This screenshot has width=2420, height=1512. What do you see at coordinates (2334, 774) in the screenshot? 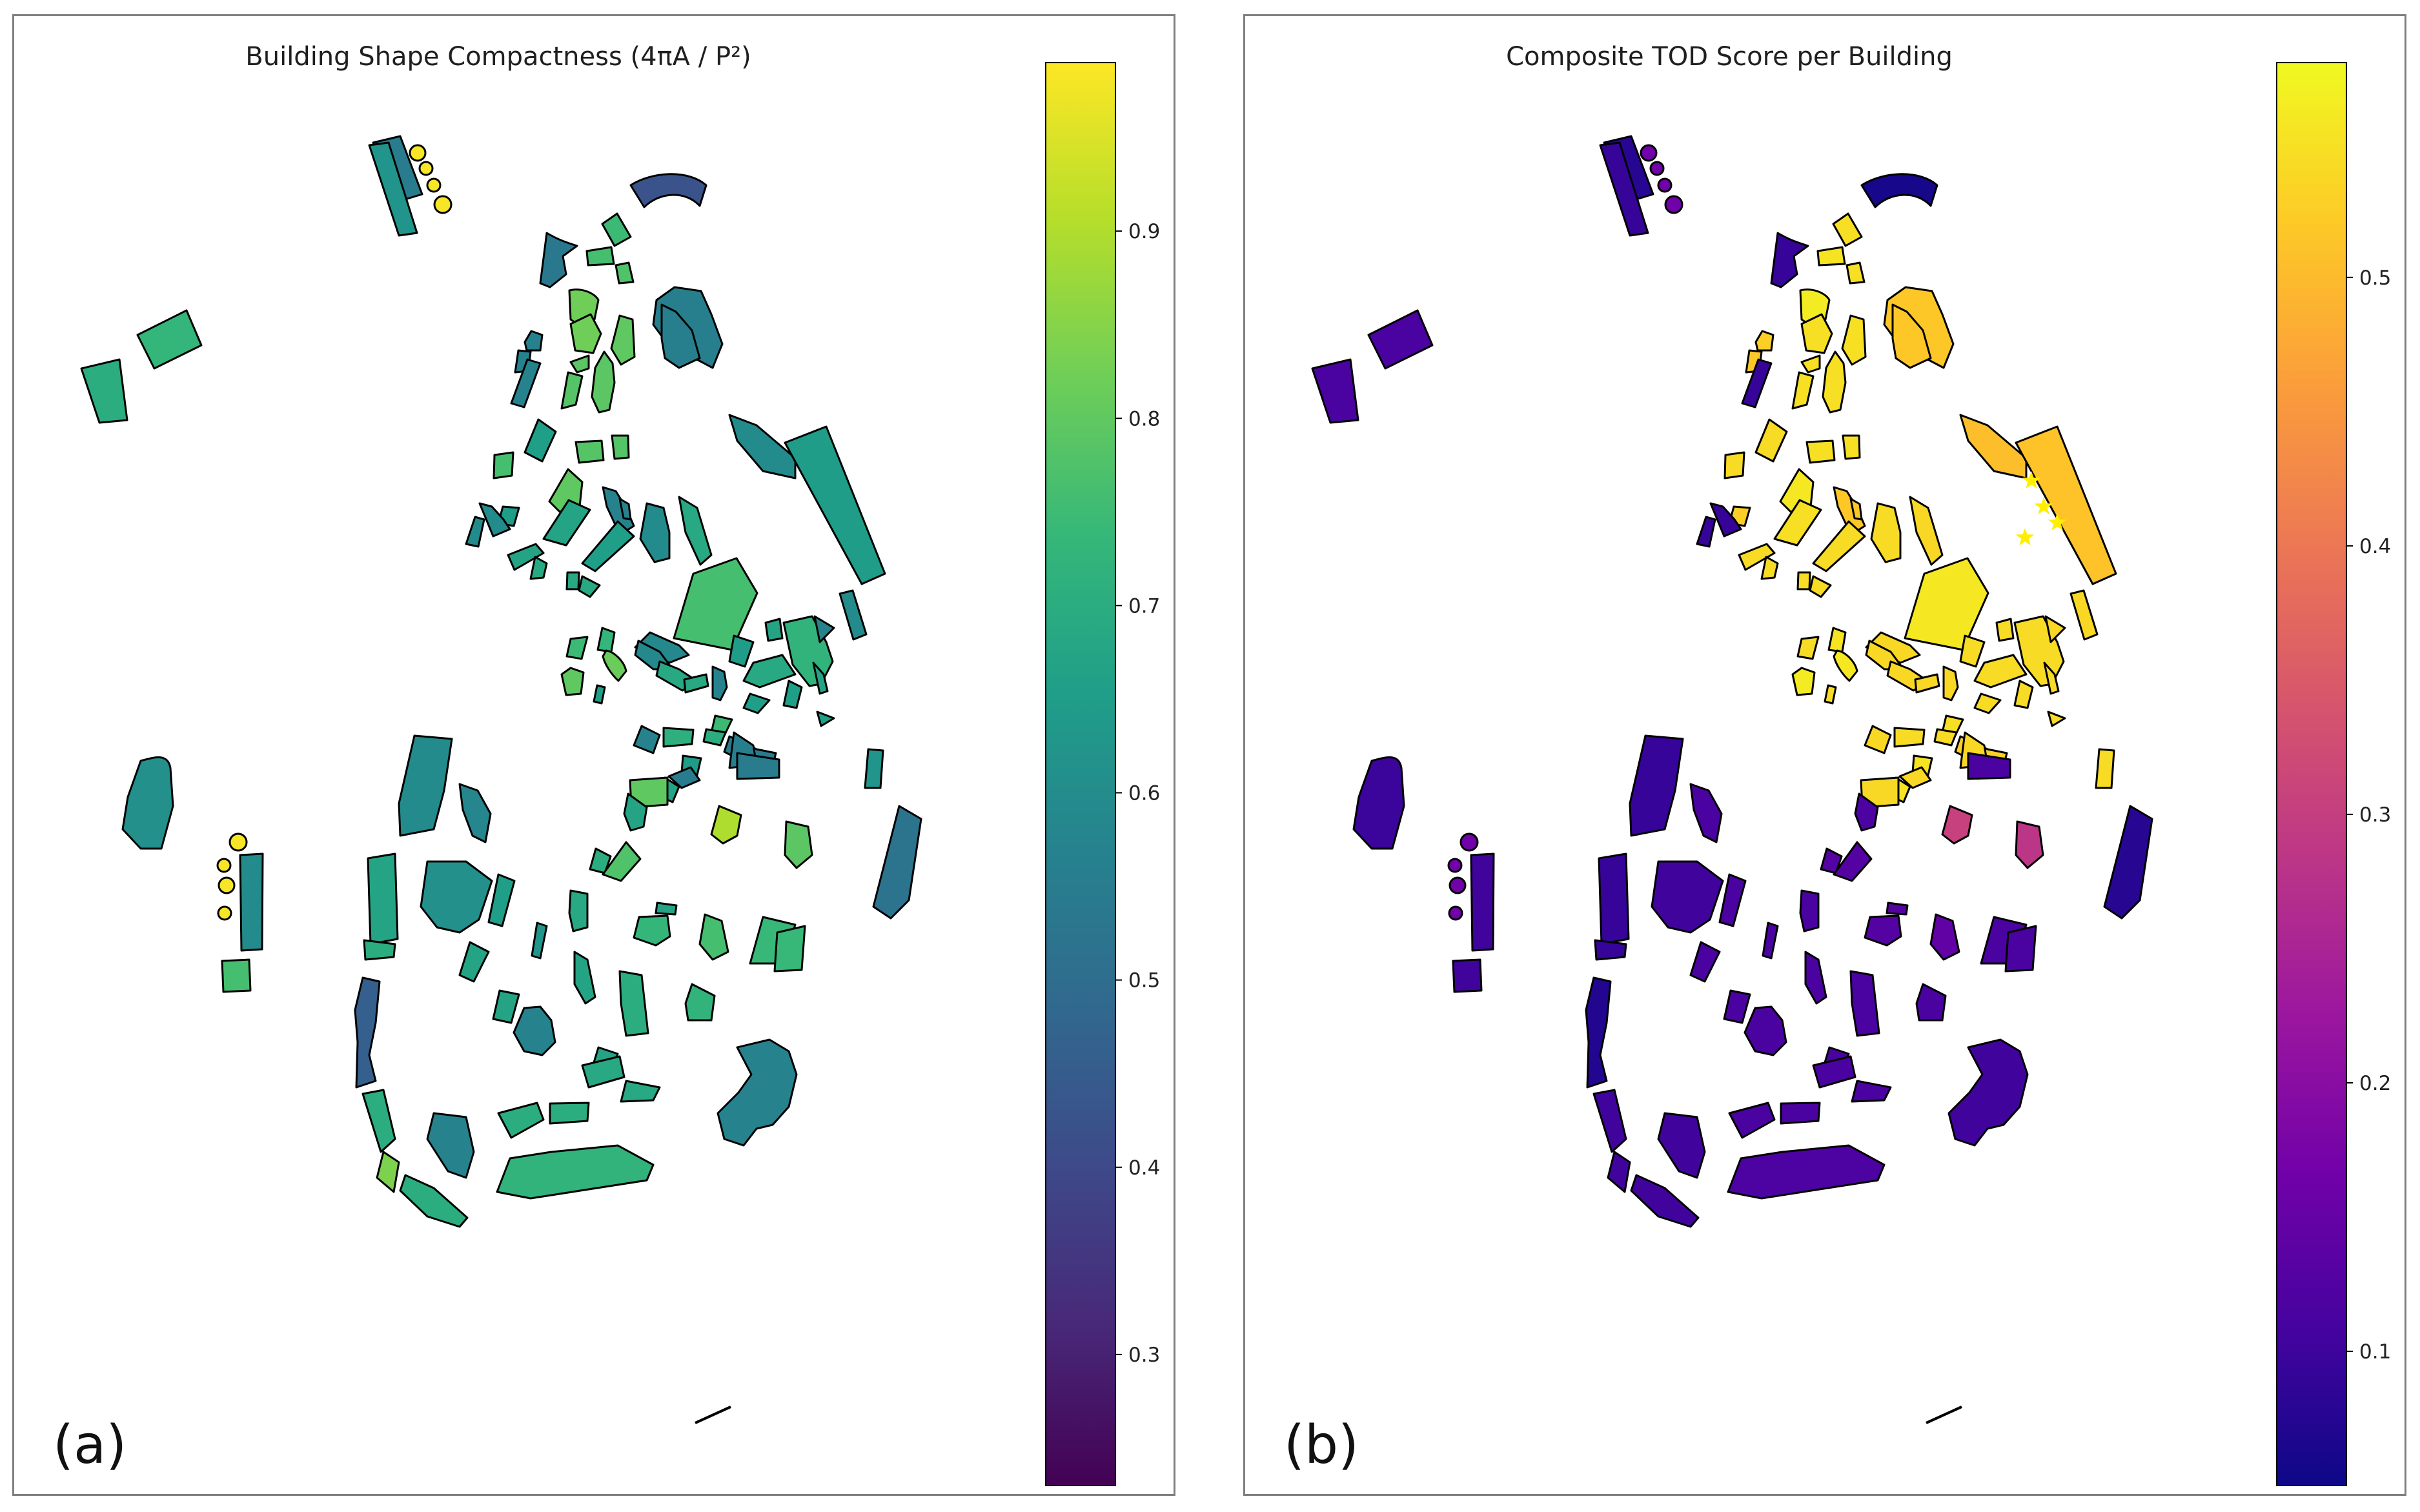
I see `colorbar: 0.1 0.2 0.3 0.4 0.5` at bounding box center [2334, 774].